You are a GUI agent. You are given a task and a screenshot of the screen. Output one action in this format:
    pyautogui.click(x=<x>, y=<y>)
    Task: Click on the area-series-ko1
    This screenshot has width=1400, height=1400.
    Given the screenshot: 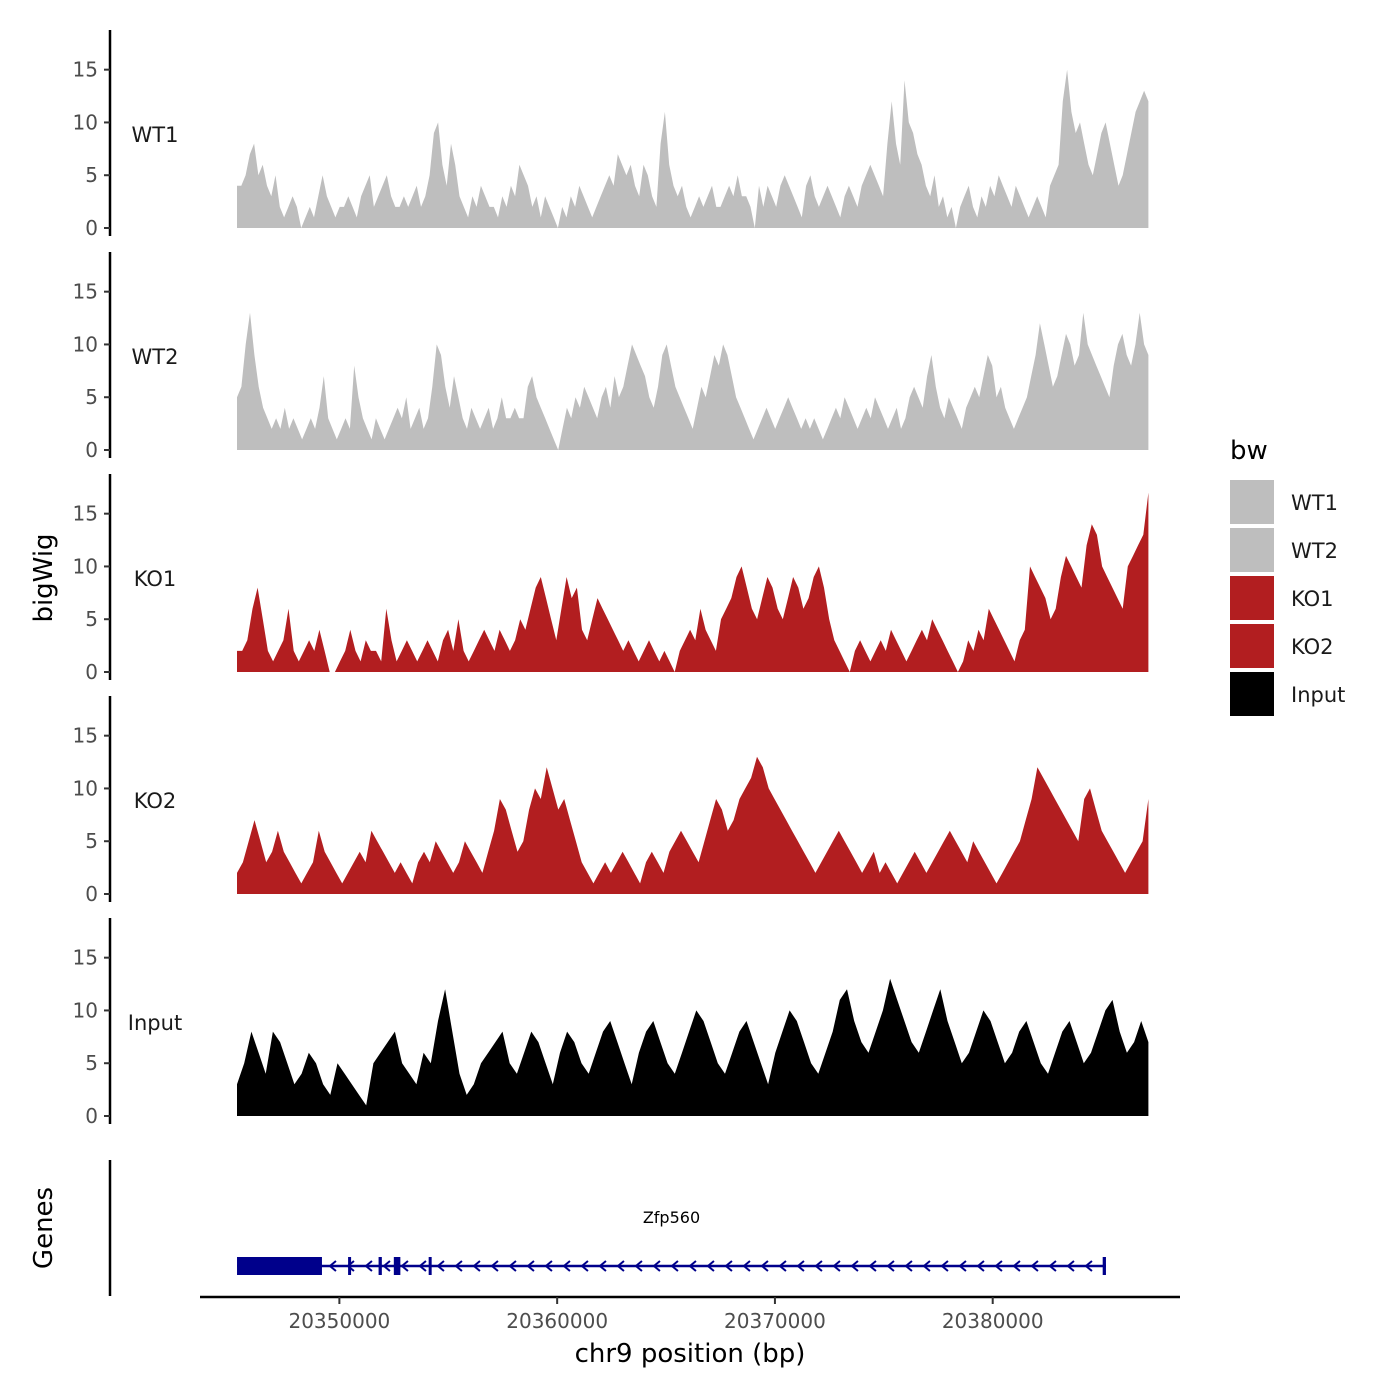 What is the action you would take?
    pyautogui.click(x=693, y=582)
    